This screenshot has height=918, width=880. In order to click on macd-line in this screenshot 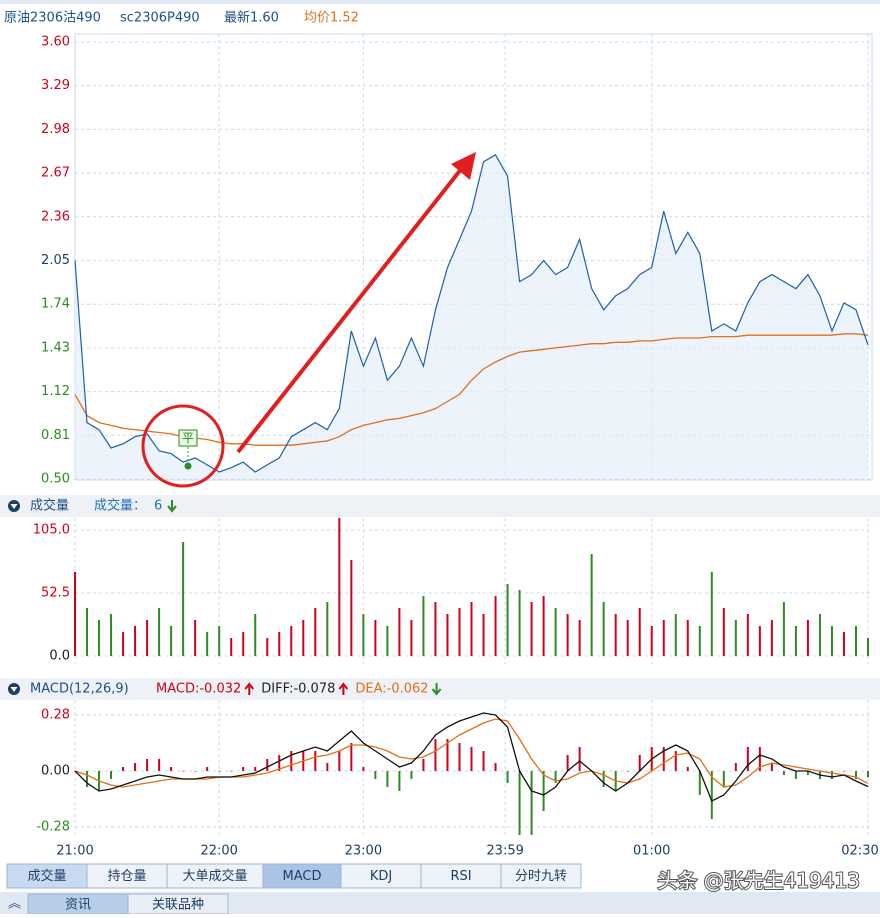, I will do `click(471, 757)`.